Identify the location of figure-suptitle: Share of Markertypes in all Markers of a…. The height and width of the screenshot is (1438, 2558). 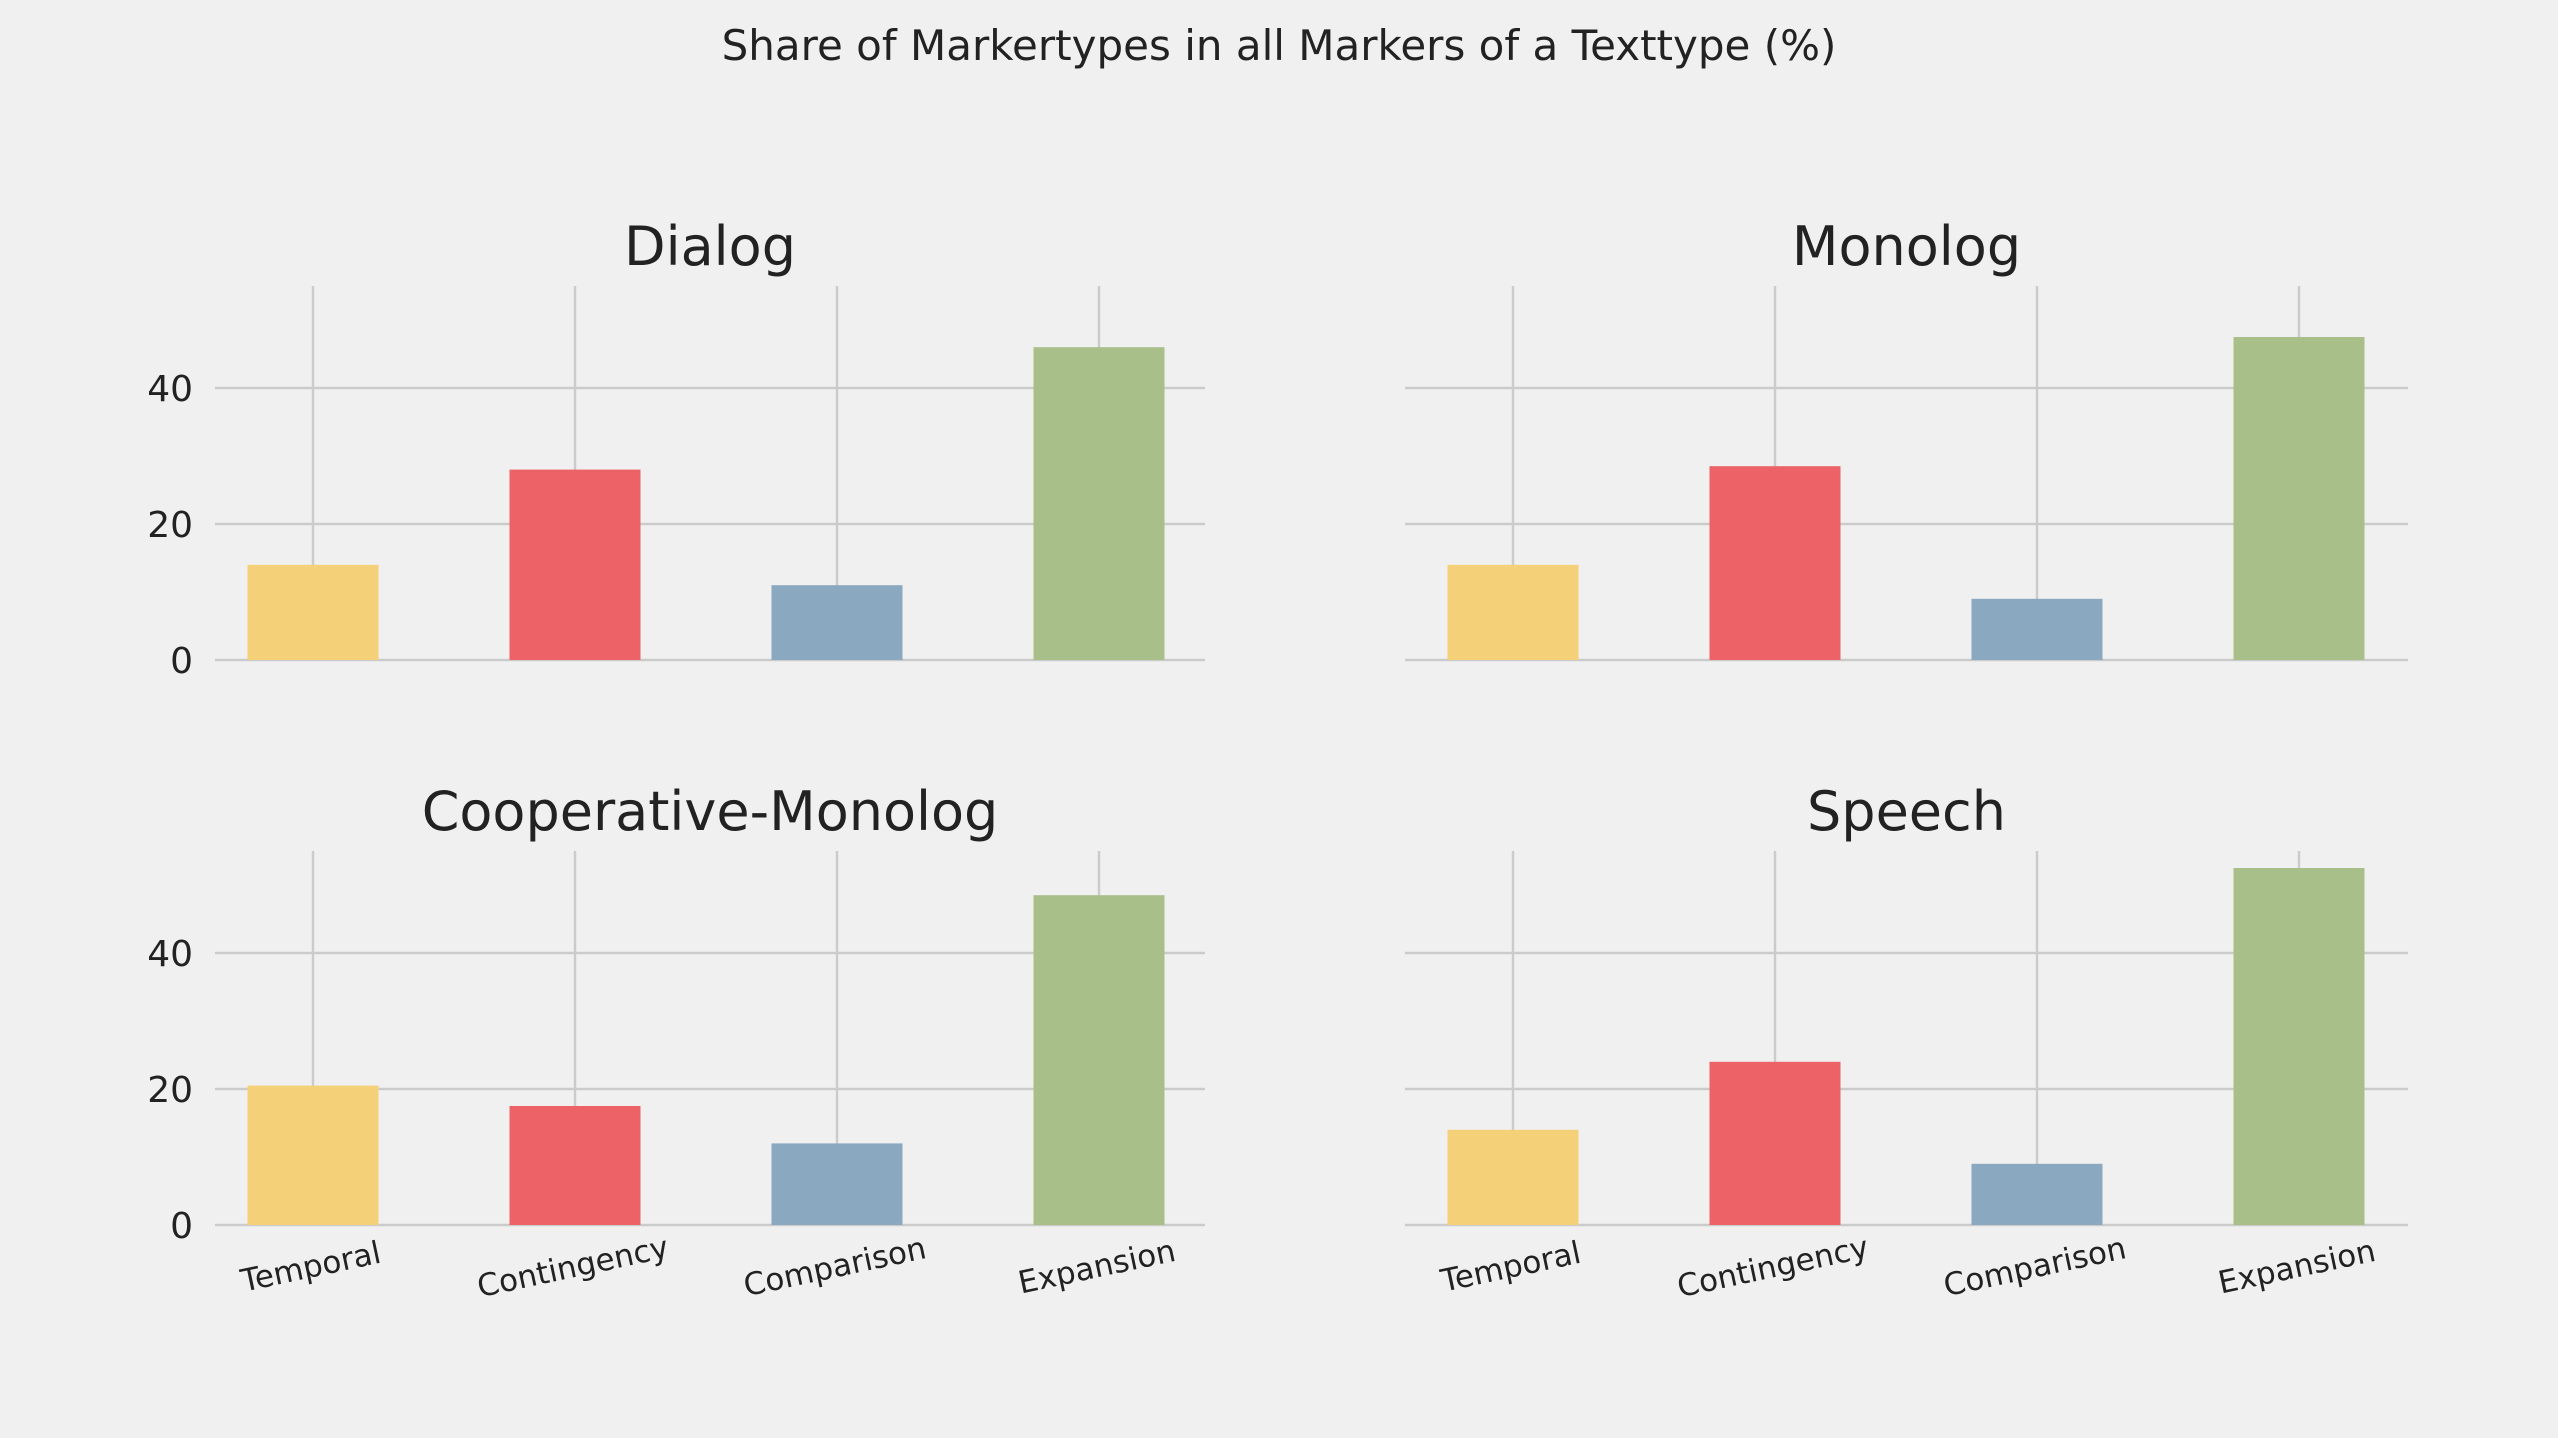
(1279, 45).